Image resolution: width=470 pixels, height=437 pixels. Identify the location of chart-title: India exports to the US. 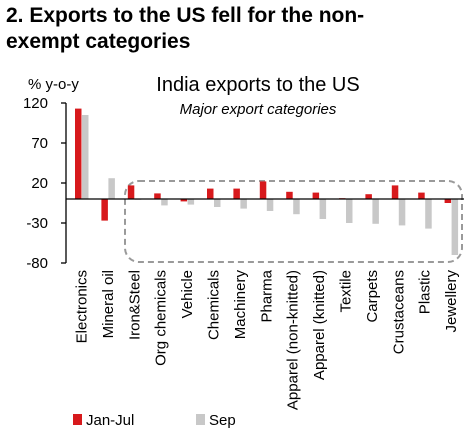
(257, 85).